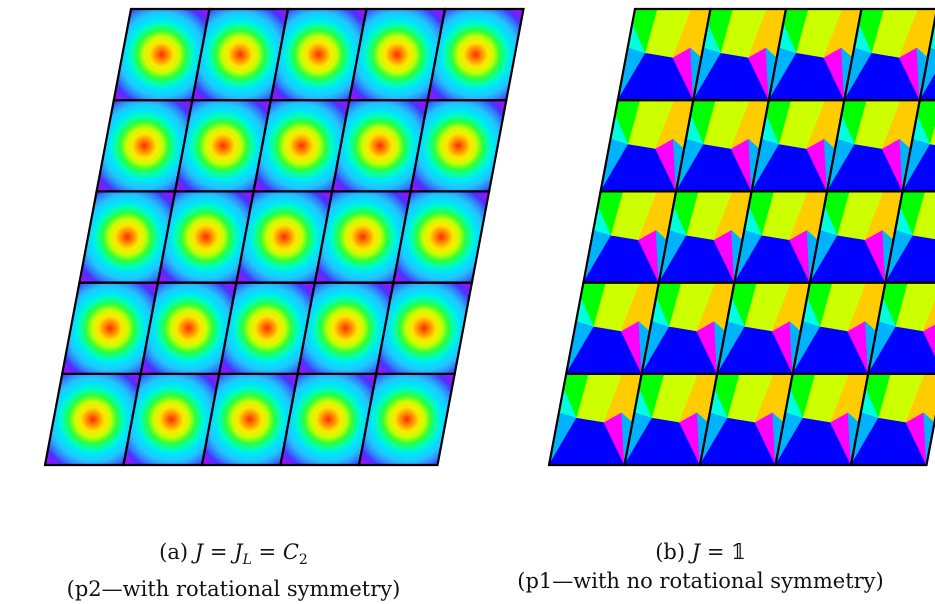 Image resolution: width=935 pixels, height=604 pixels. What do you see at coordinates (700, 581) in the screenshot?
I see `caption-b-subtitle: (p1—with no rotational symmetry)` at bounding box center [700, 581].